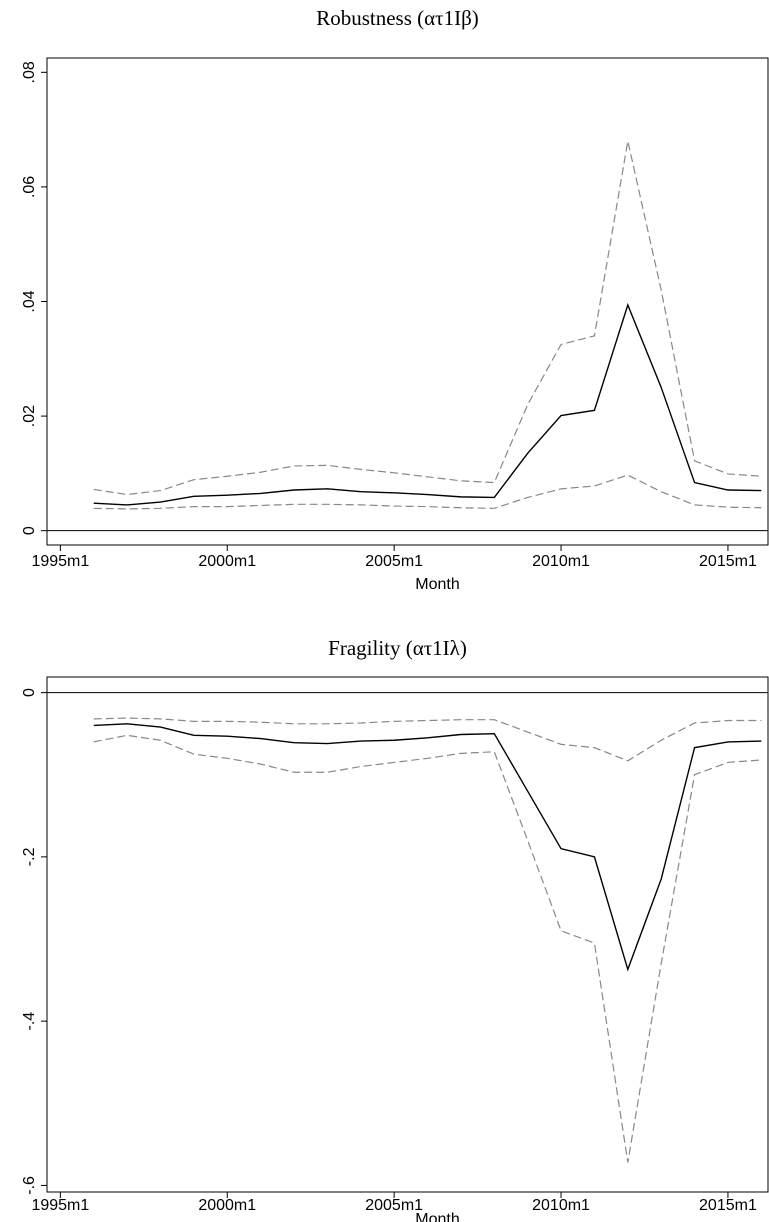 The height and width of the screenshot is (1222, 769). Describe the element at coordinates (397, 18) in the screenshot. I see `chart-title: Robustness (ατ1Iβ)` at that location.